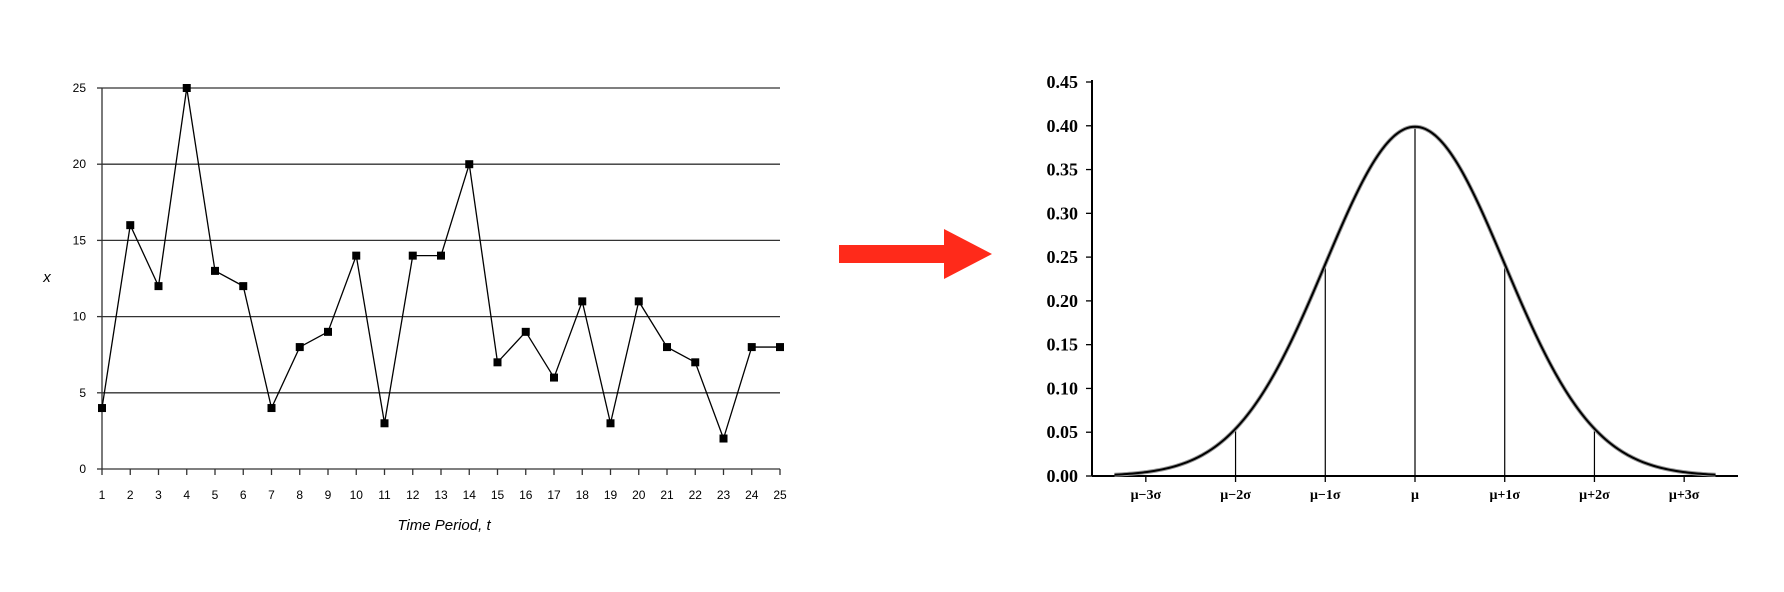  Describe the element at coordinates (1063, 476) in the screenshot. I see `y-tick-label: 0.00` at that location.